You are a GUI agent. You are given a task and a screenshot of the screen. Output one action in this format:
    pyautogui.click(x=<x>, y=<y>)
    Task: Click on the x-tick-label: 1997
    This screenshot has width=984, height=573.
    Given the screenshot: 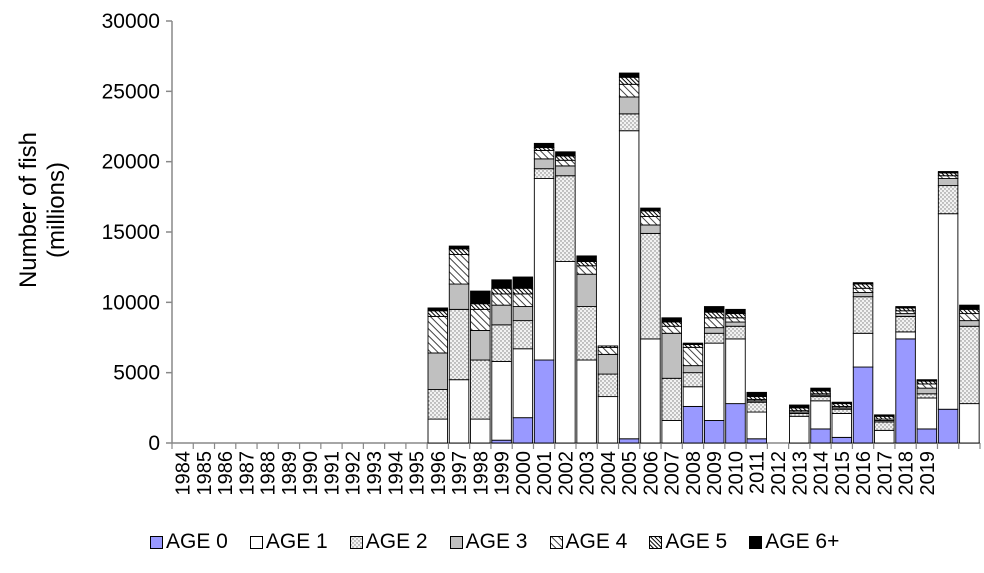 What is the action you would take?
    pyautogui.click(x=460, y=473)
    